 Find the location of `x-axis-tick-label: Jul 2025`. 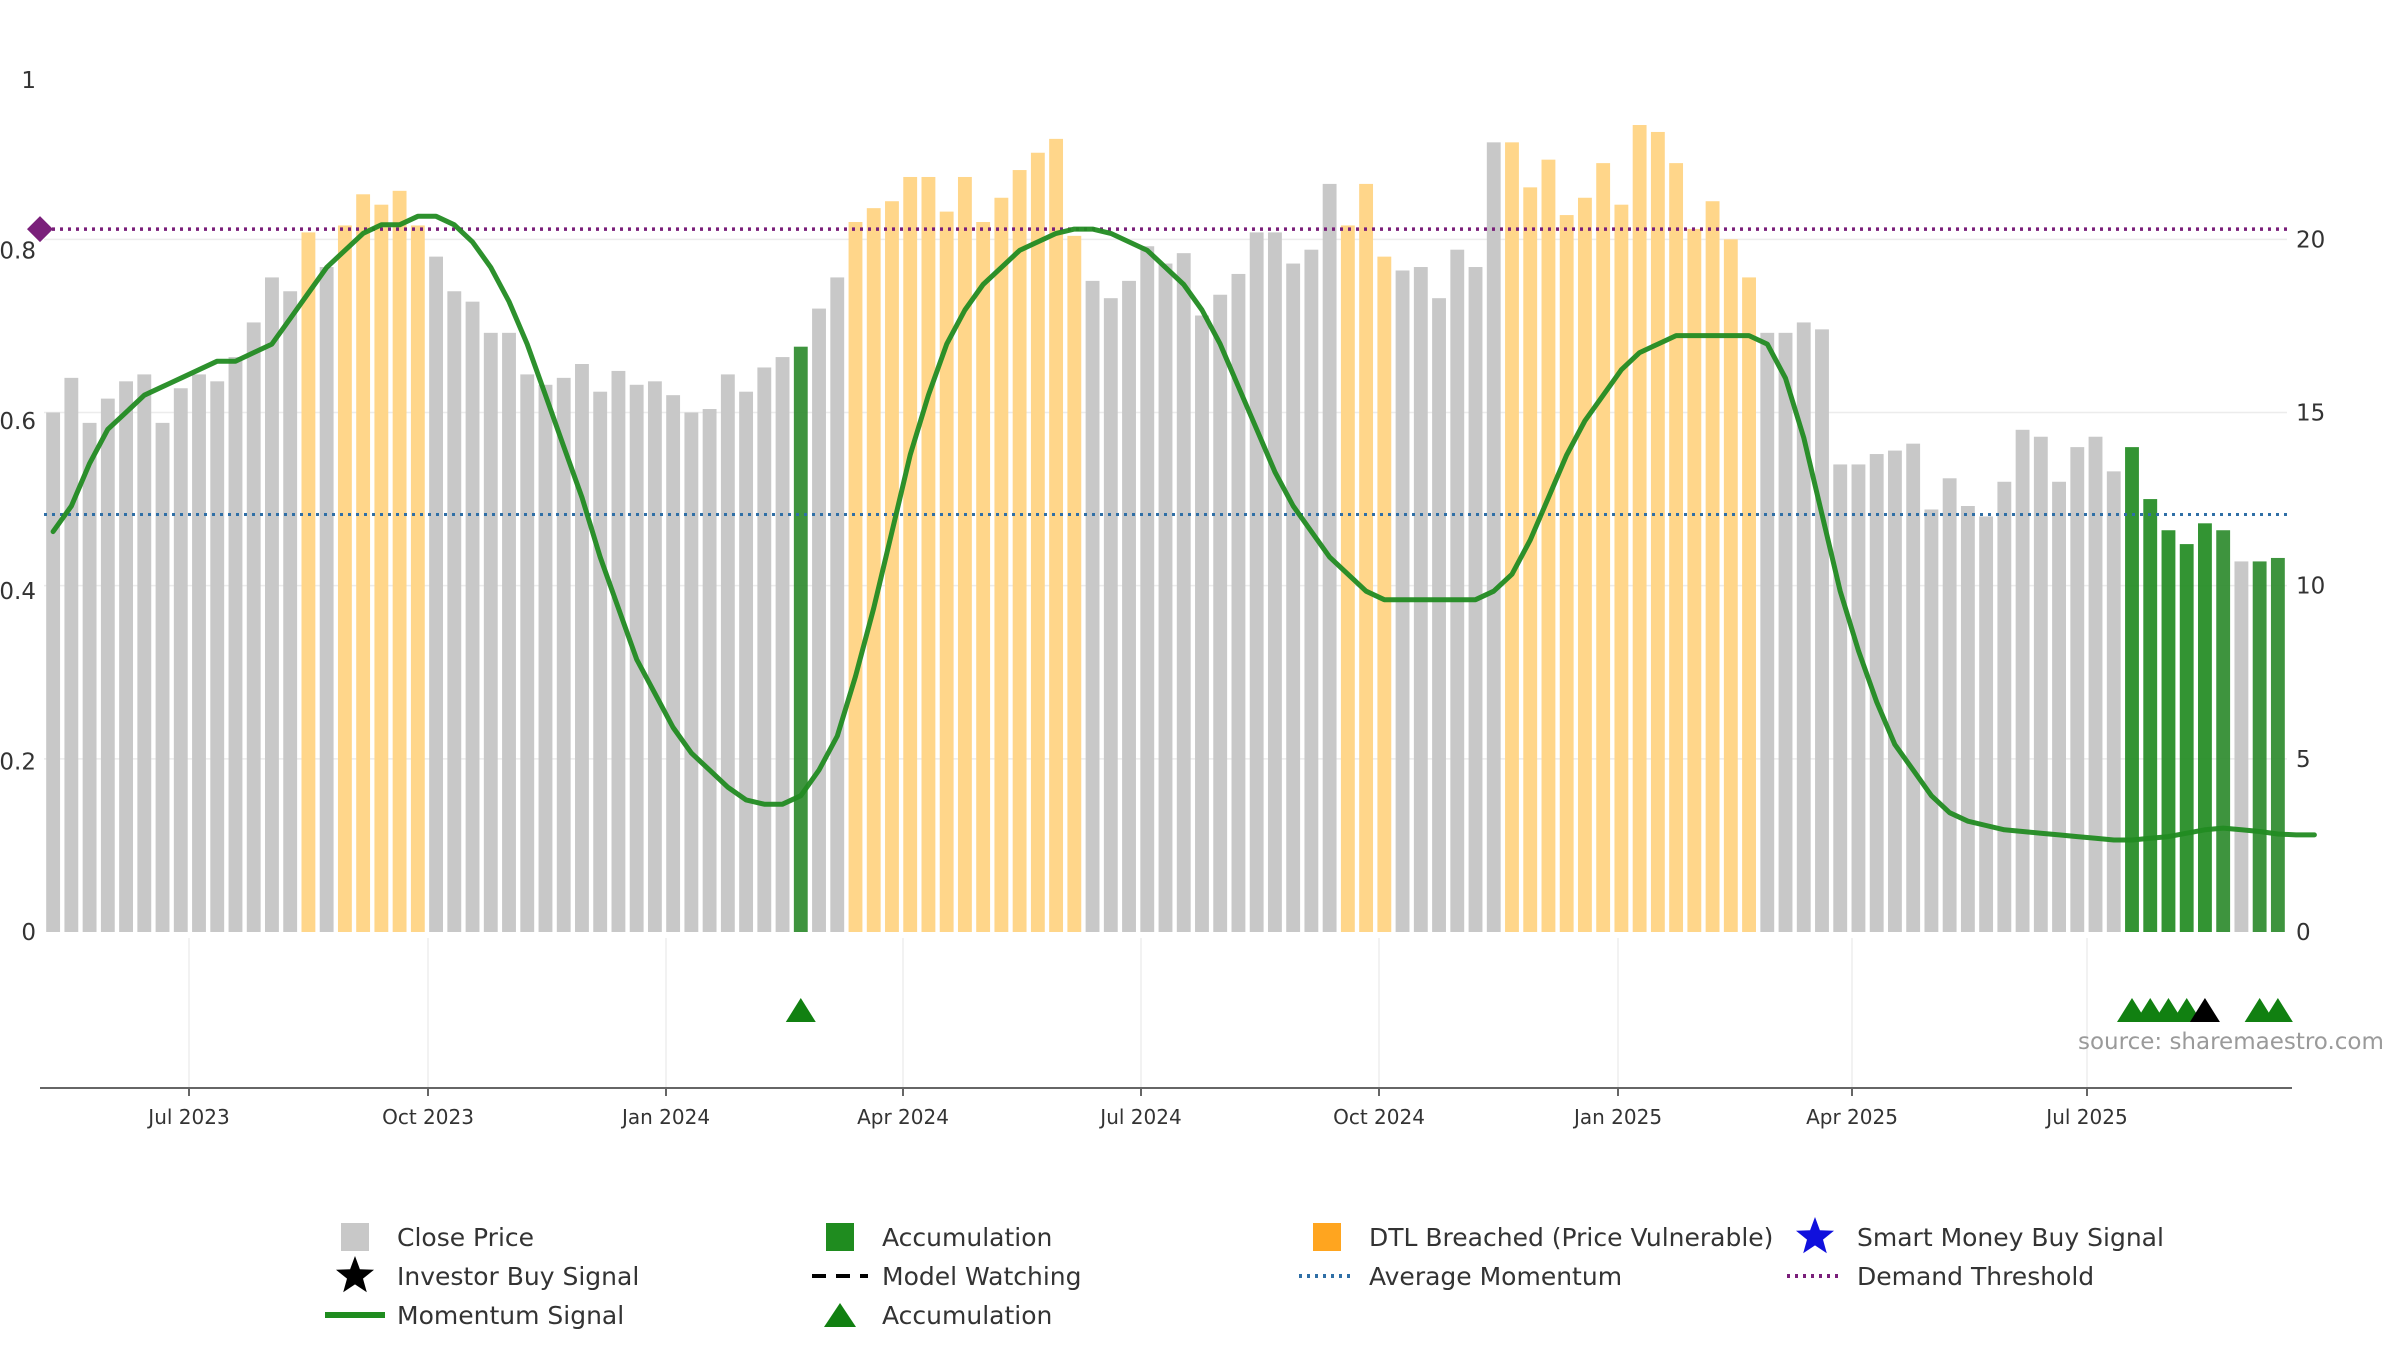

x-axis-tick-label: Jul 2025 is located at coordinates (2085, 1117).